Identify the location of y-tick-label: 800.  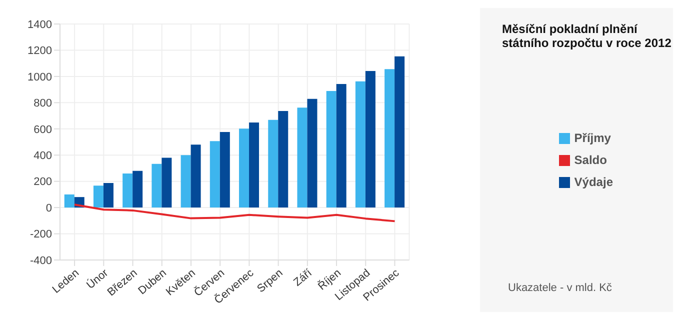
(43, 104).